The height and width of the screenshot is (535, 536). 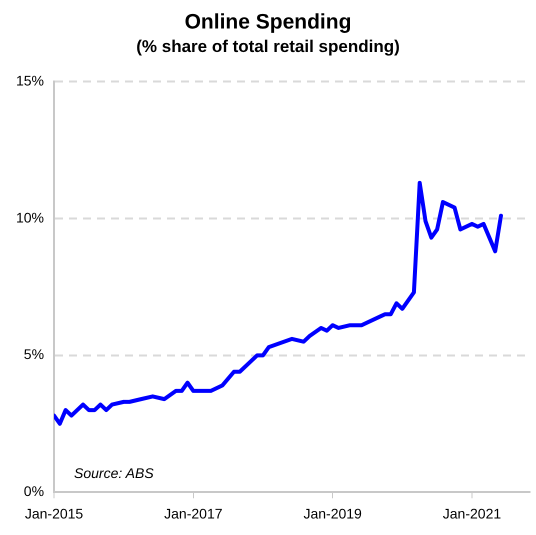 What do you see at coordinates (34, 491) in the screenshot?
I see `y-tick-label: 0%` at bounding box center [34, 491].